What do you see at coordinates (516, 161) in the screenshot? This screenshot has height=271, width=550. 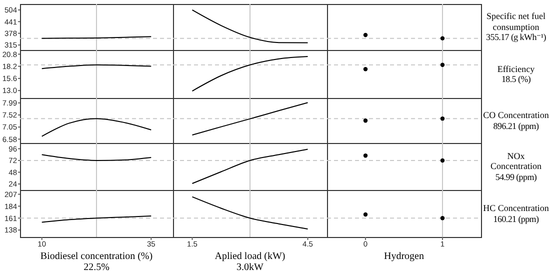 I see `text: NOx Concentration` at bounding box center [516, 161].